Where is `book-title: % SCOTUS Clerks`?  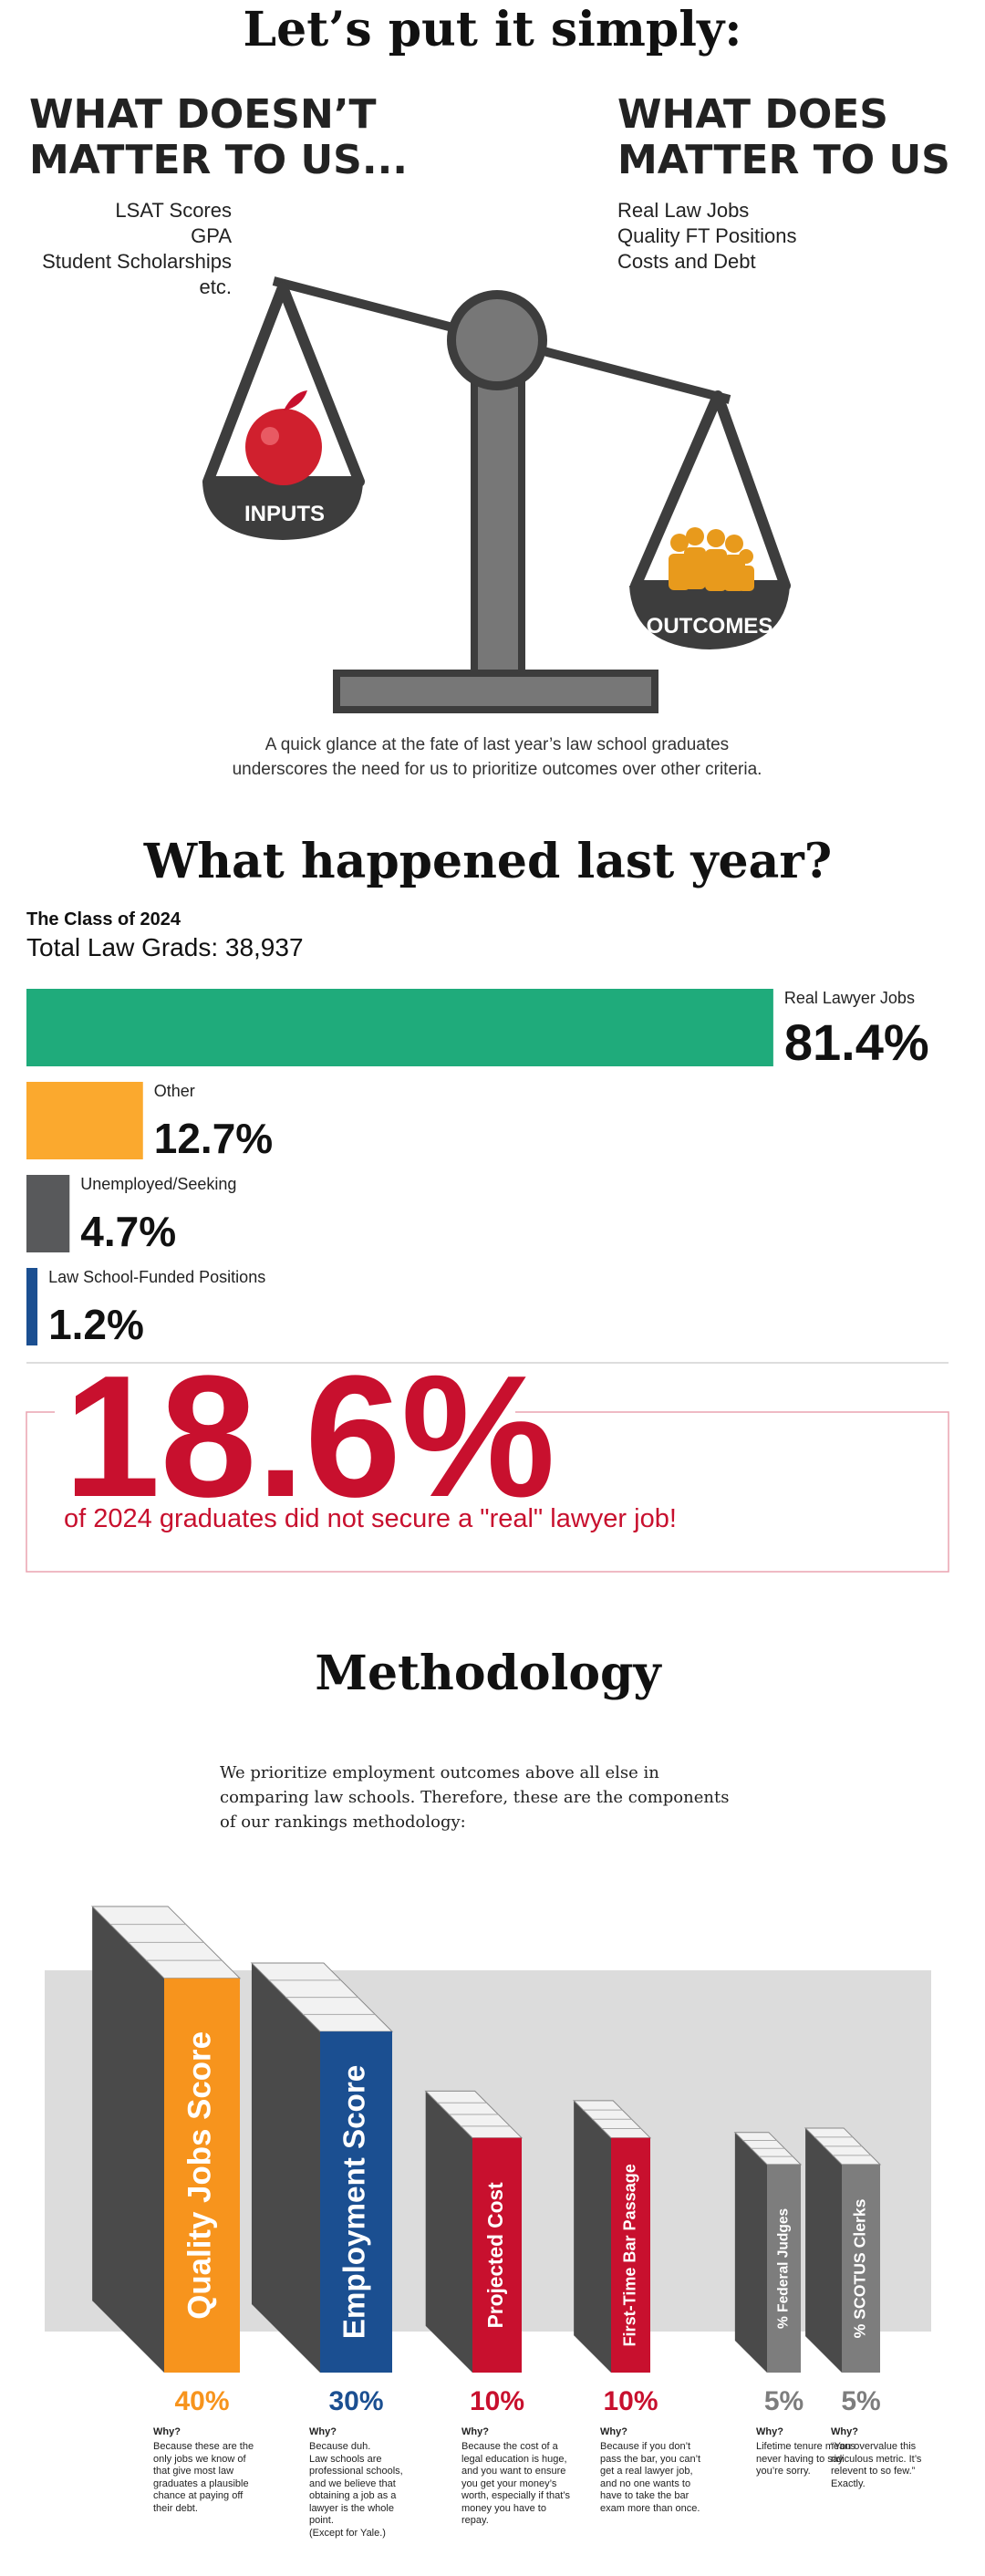
book-title: % SCOTUS Clerks is located at coordinates (860, 2268).